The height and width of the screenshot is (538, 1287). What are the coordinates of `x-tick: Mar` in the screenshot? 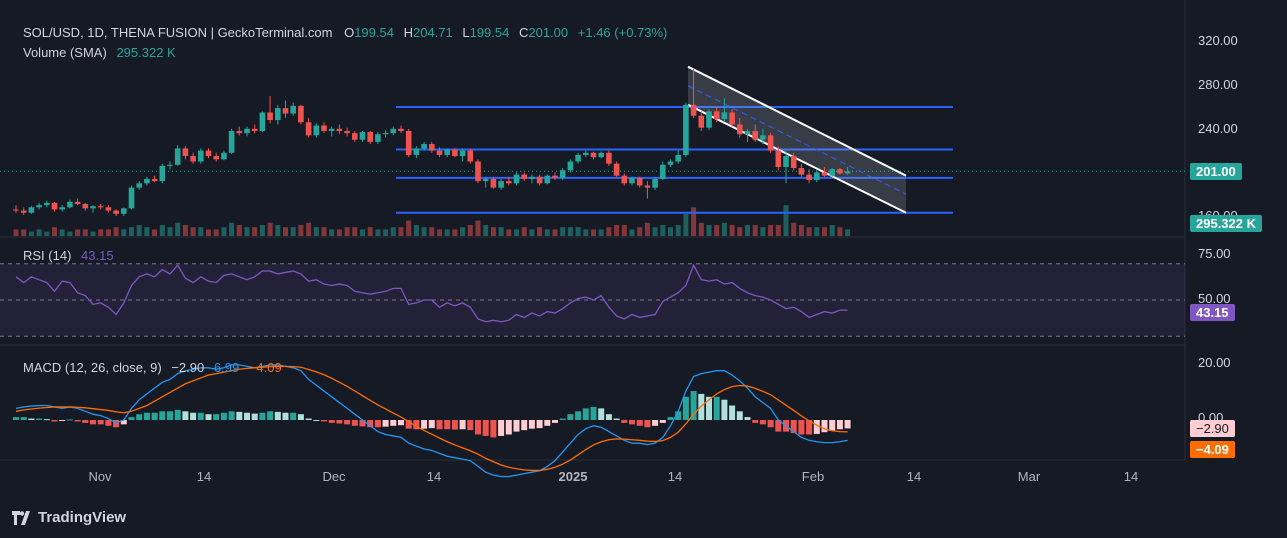 It's located at (1029, 476).